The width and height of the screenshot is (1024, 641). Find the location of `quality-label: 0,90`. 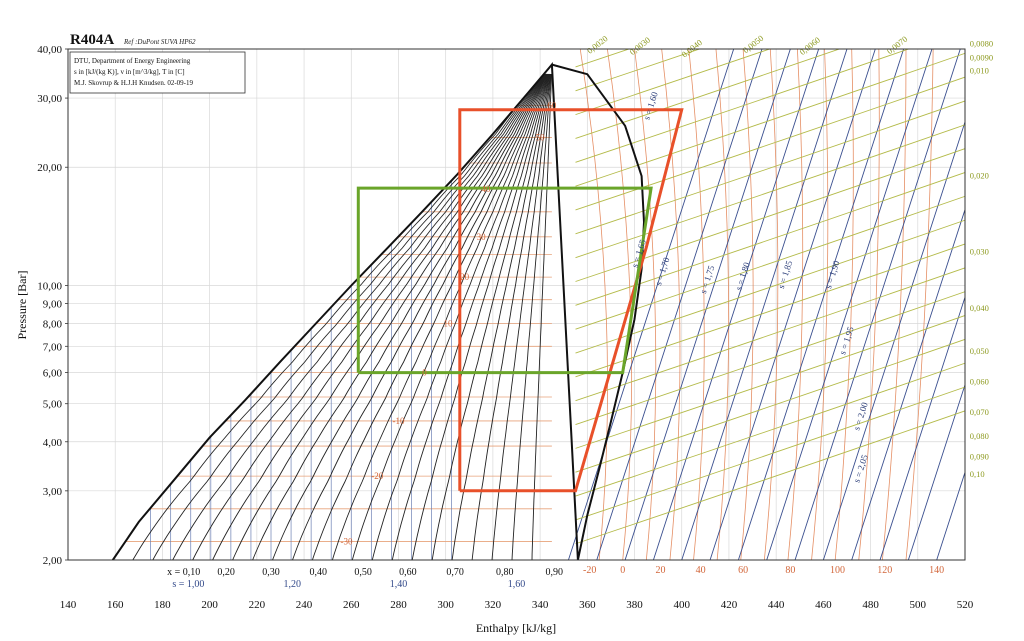

quality-label: 0,90 is located at coordinates (555, 572).